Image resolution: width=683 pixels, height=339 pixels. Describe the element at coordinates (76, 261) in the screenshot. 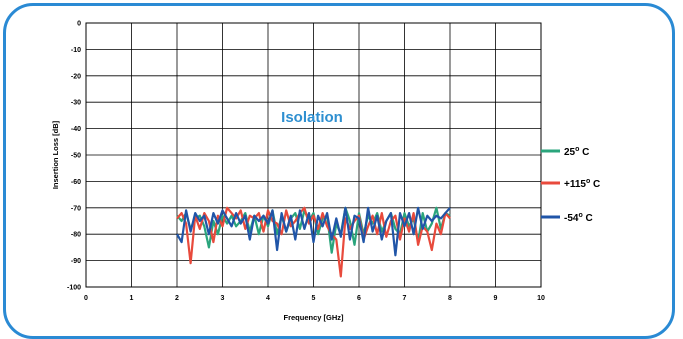

I see `y-tick-label: -90` at that location.